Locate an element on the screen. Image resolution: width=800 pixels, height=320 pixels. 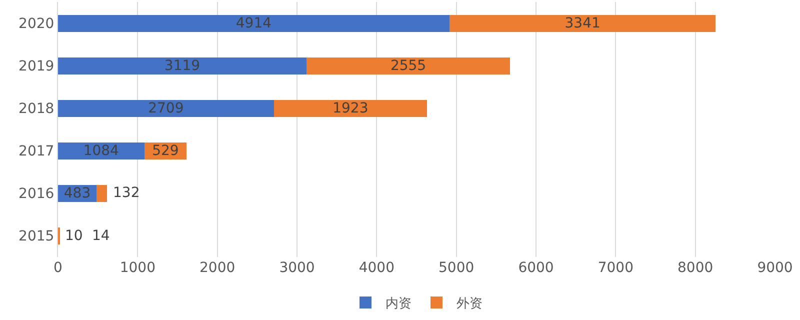
x-tick-label: 5000 is located at coordinates (456, 268).